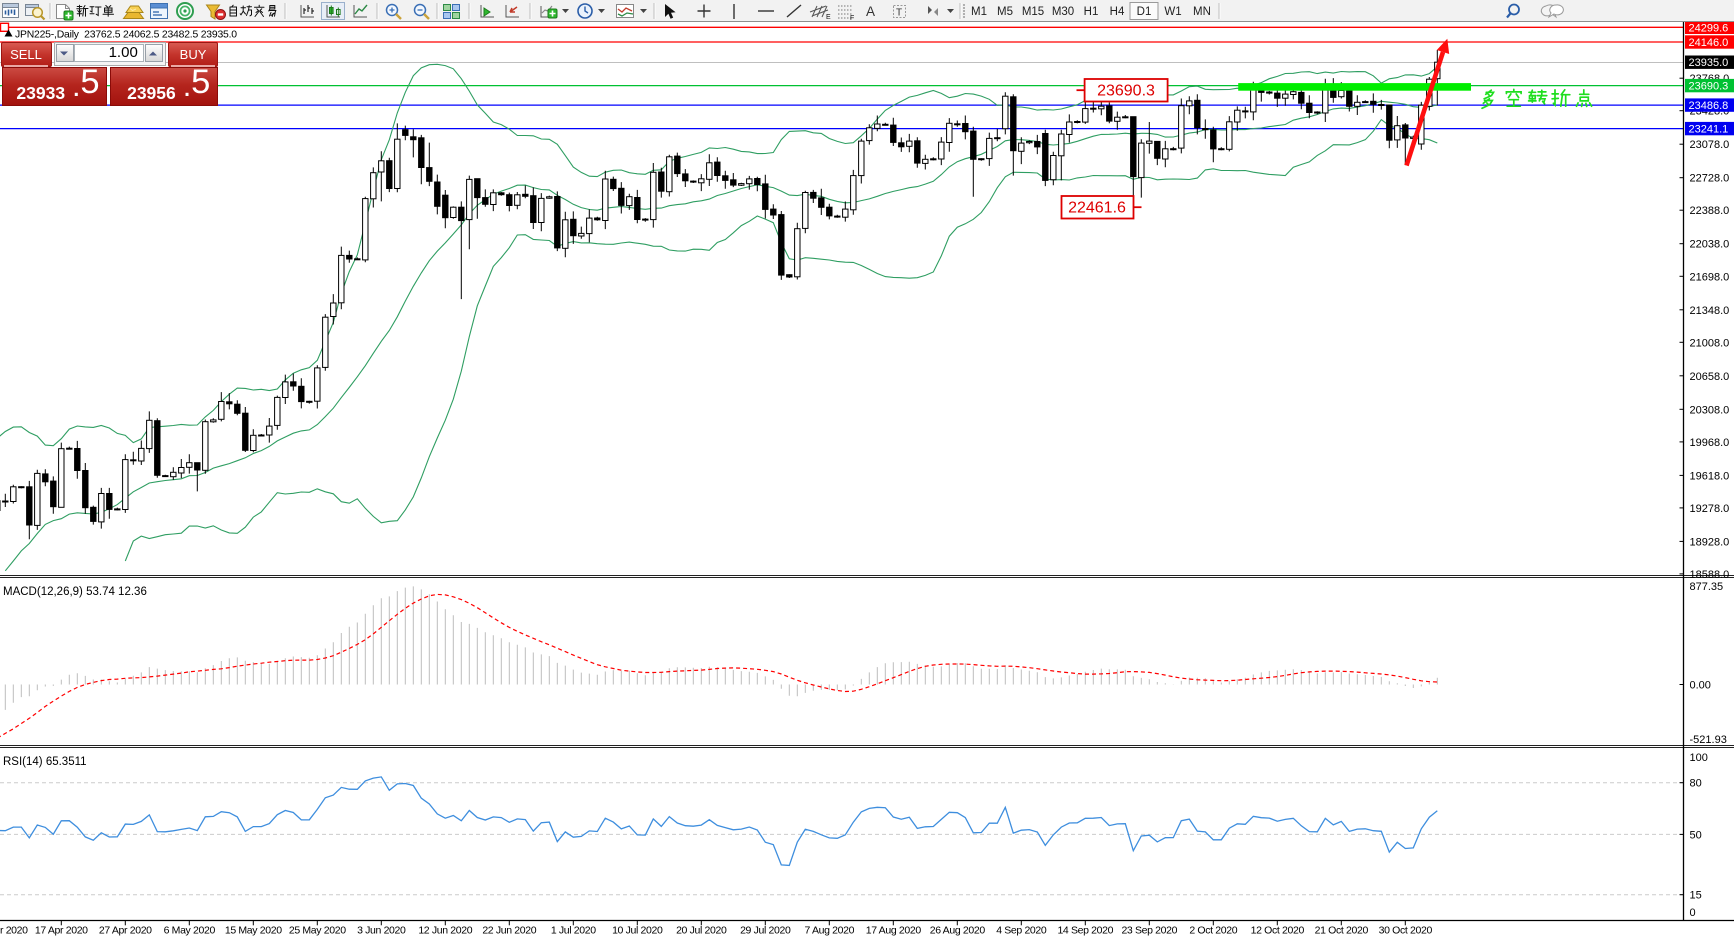 The image size is (1734, 938). What do you see at coordinates (899, 13) in the screenshot?
I see `svg-text: T` at bounding box center [899, 13].